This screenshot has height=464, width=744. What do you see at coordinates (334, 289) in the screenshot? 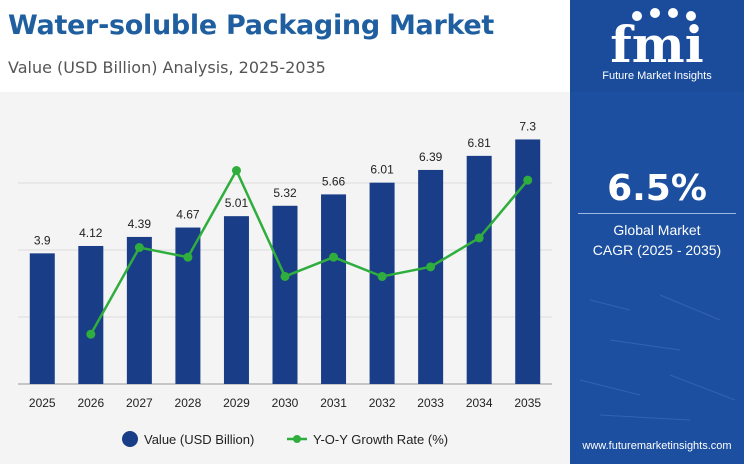
I see `bar-2031` at bounding box center [334, 289].